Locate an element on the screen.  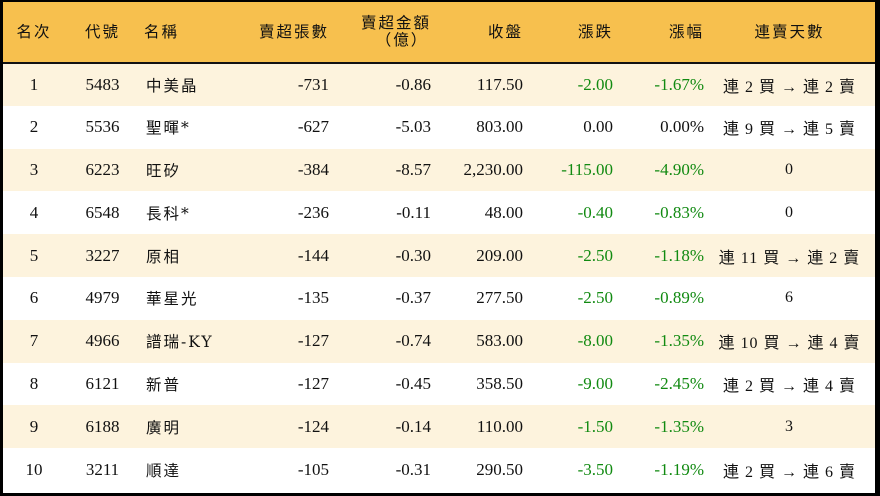
close-cell: 110.00 is located at coordinates (499, 426).